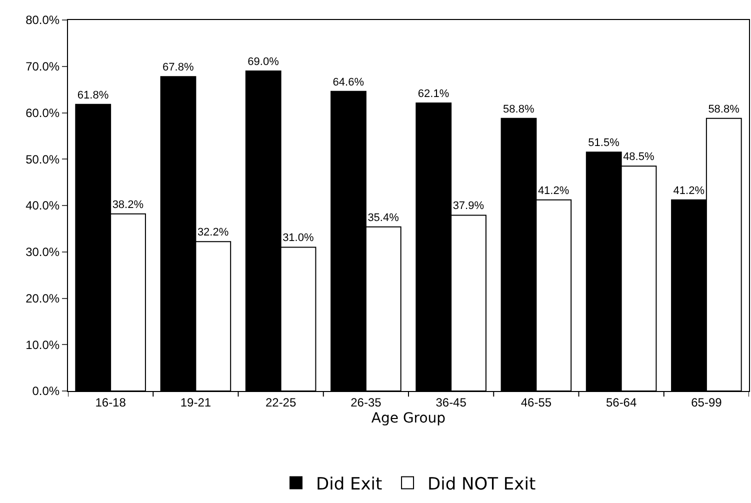 This screenshot has height=503, width=751. Describe the element at coordinates (110, 402) in the screenshot. I see `x-tick-label: 16-18` at that location.